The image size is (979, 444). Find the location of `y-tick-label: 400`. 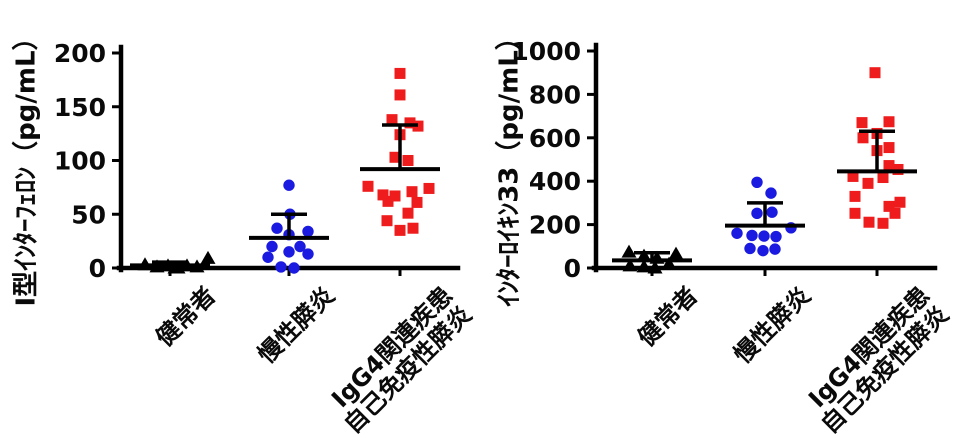

y-tick-label: 400 is located at coordinates (555, 181).